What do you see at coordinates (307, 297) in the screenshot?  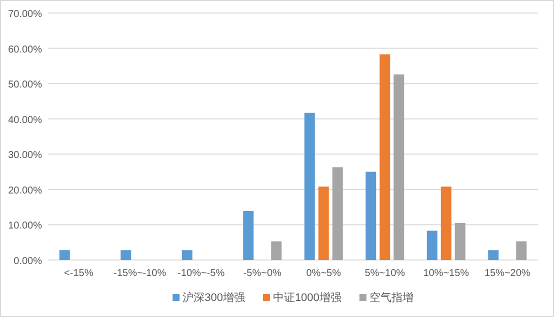 I see `legend-label: 中证1000增强` at bounding box center [307, 297].